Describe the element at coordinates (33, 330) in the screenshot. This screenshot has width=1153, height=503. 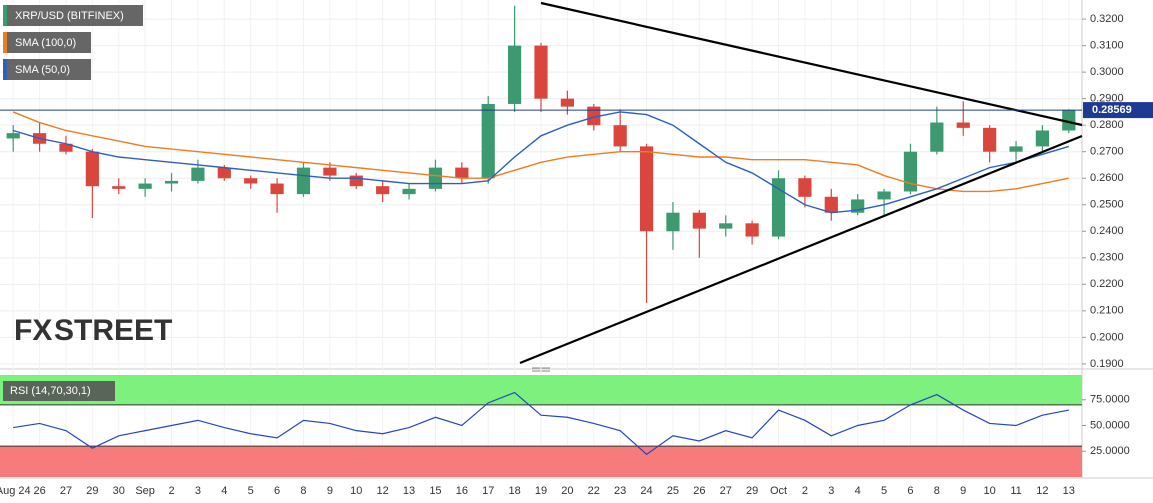
I see `watermark: FX` at that location.